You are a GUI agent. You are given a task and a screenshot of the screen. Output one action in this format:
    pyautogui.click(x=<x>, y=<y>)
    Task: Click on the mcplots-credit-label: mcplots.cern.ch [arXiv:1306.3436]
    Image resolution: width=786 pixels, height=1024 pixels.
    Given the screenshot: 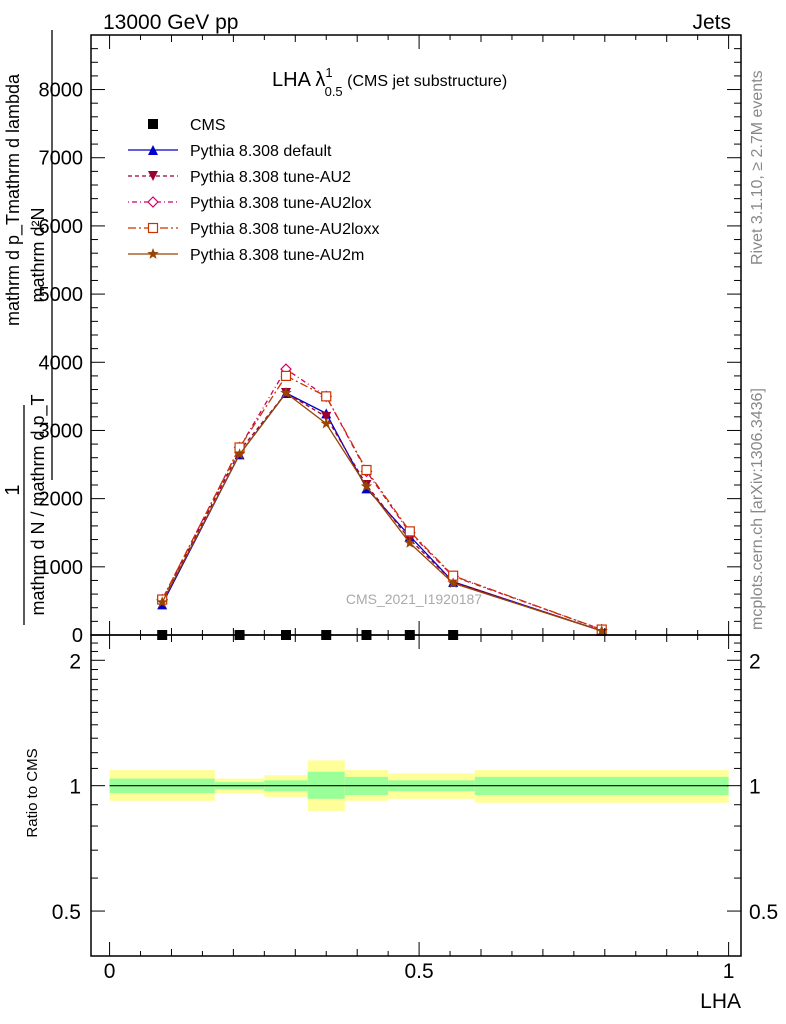 What is the action you would take?
    pyautogui.click(x=757, y=509)
    